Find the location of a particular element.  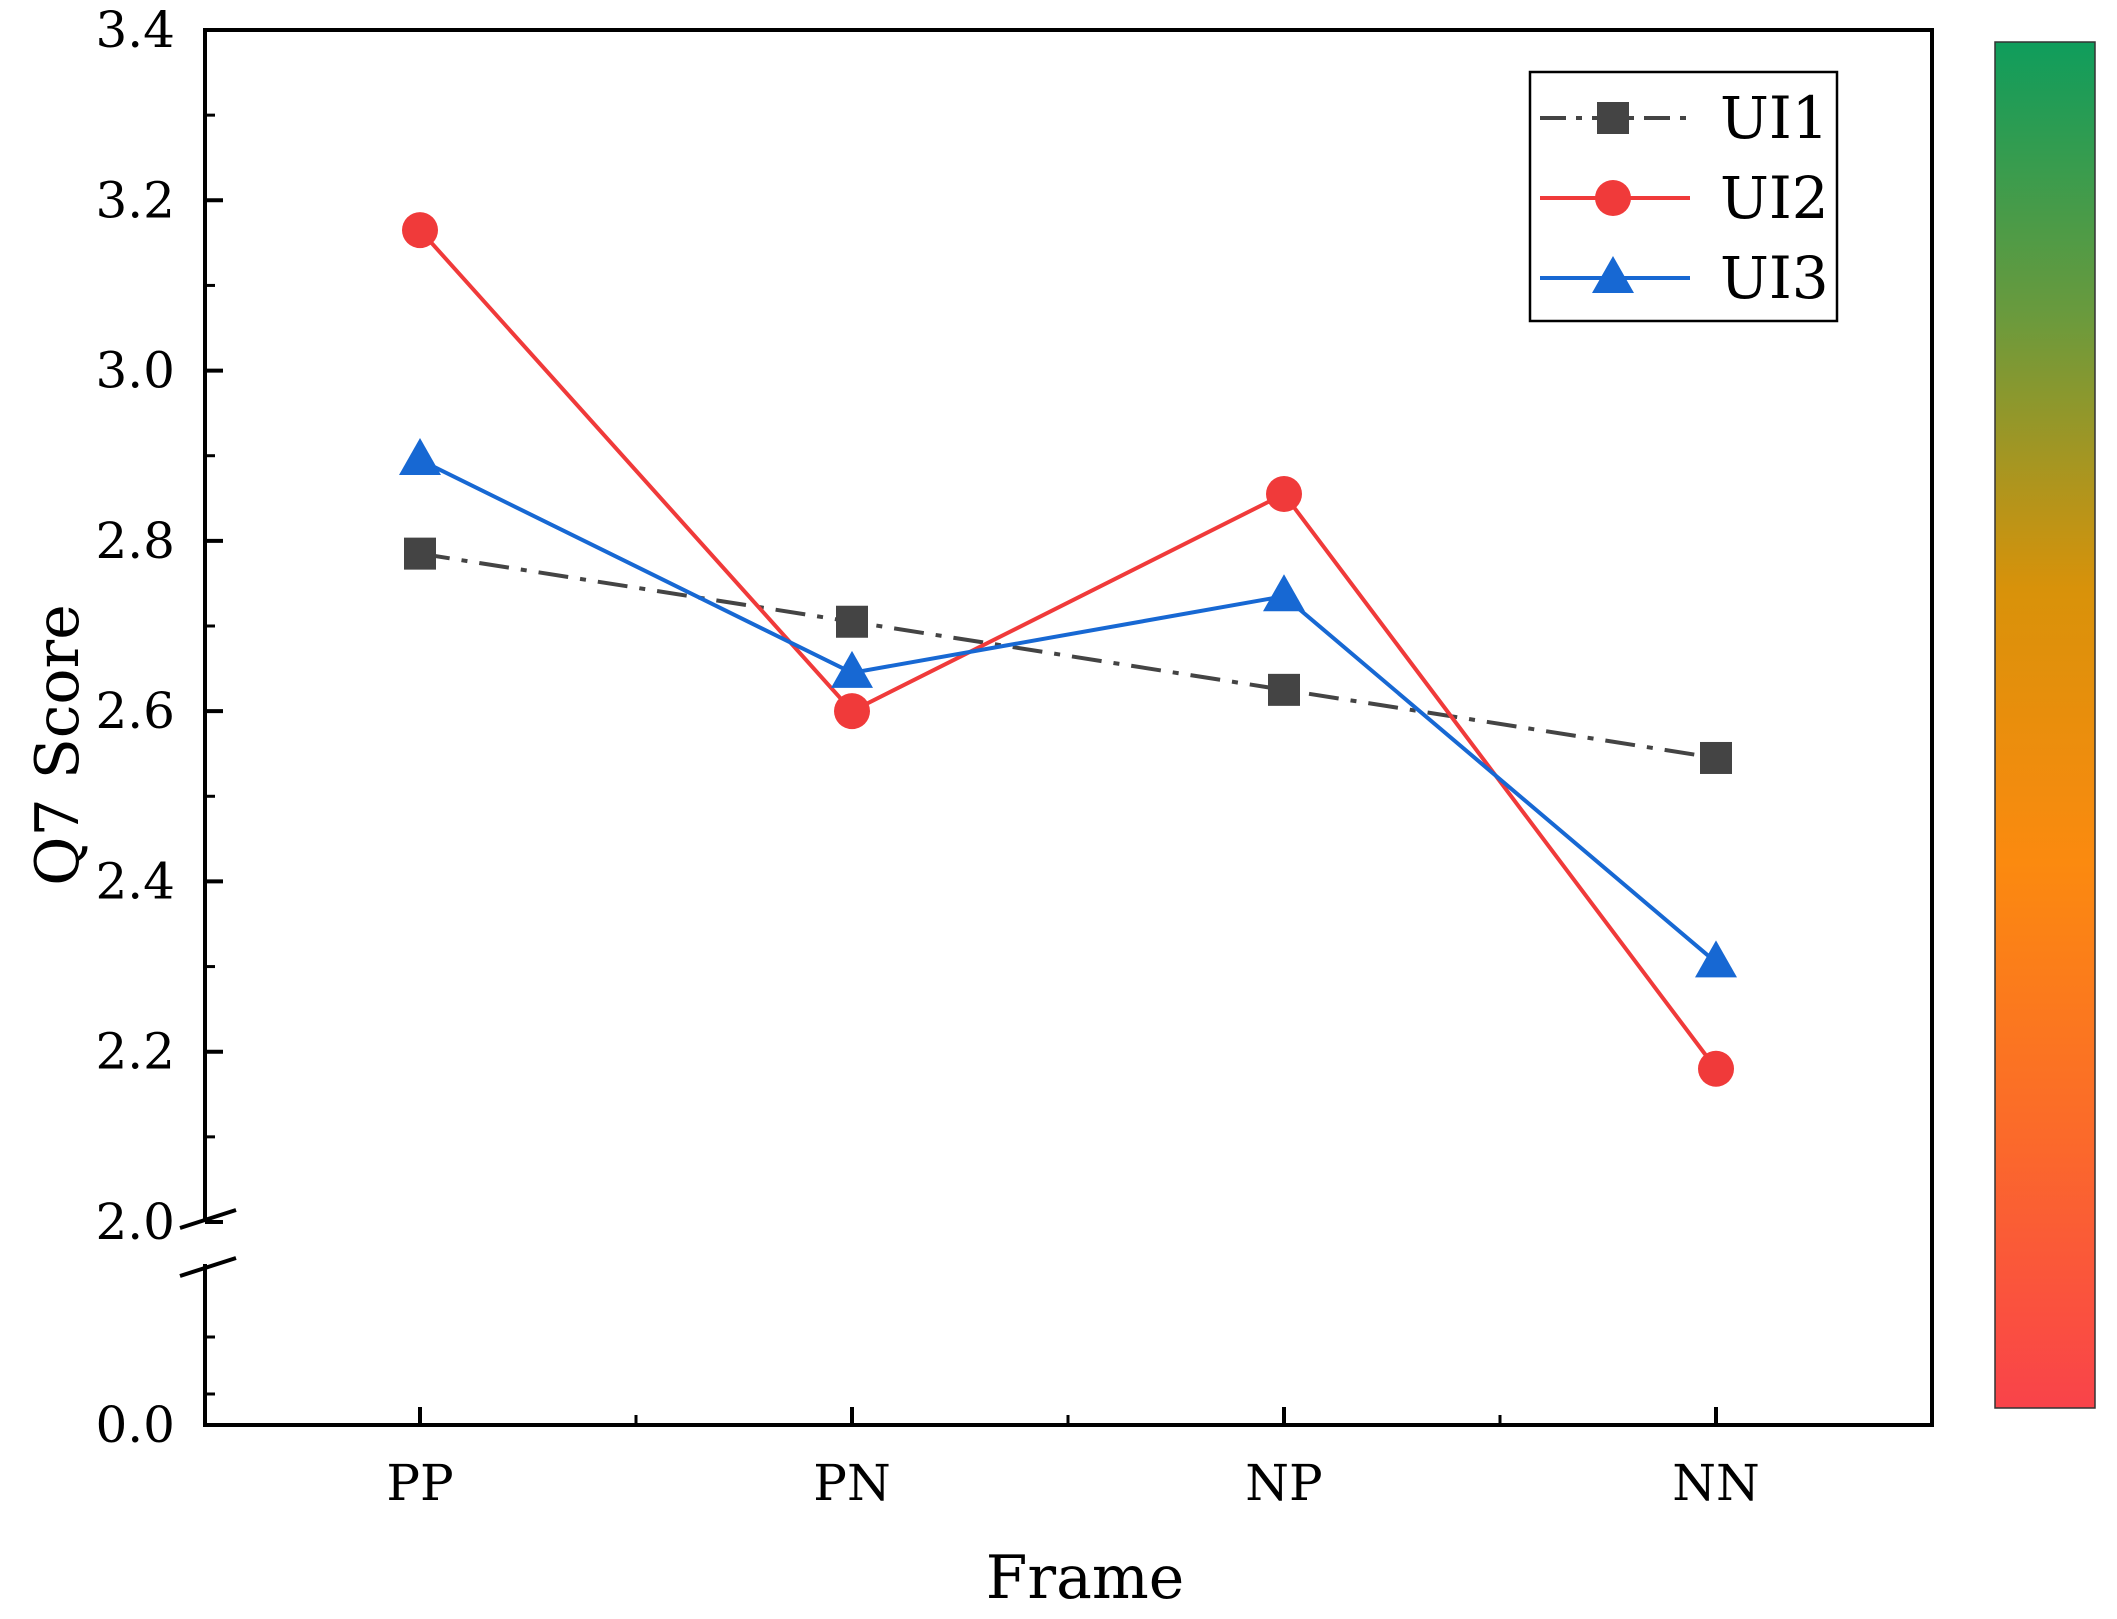

y-tick-label: 2.0 is located at coordinates (135, 1222).